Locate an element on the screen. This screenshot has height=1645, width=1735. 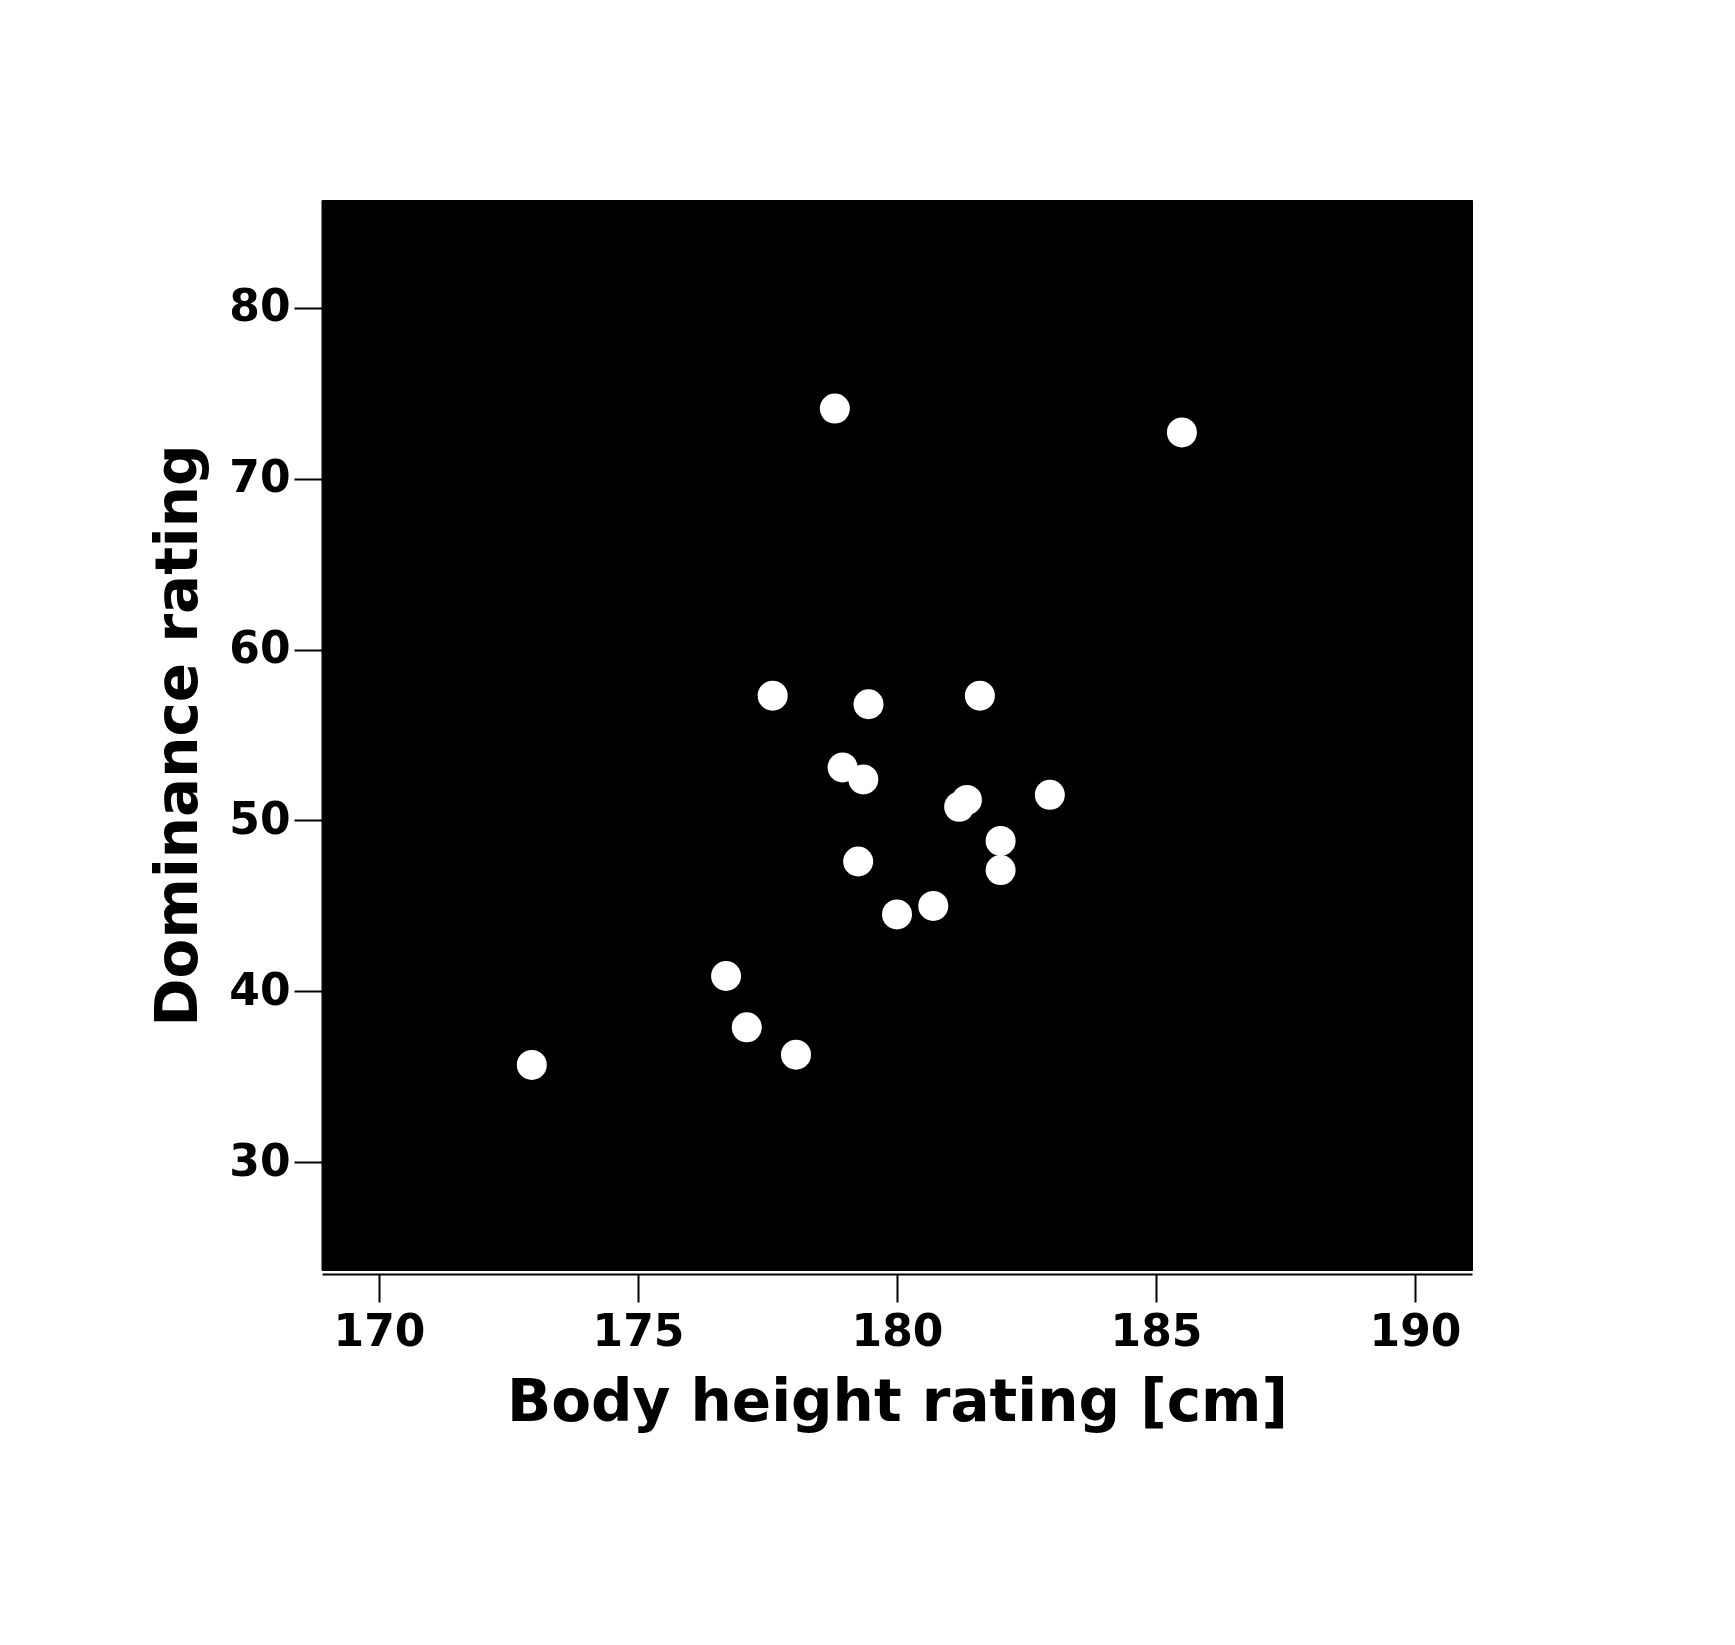
x-tick-label: 180 is located at coordinates (897, 1330).